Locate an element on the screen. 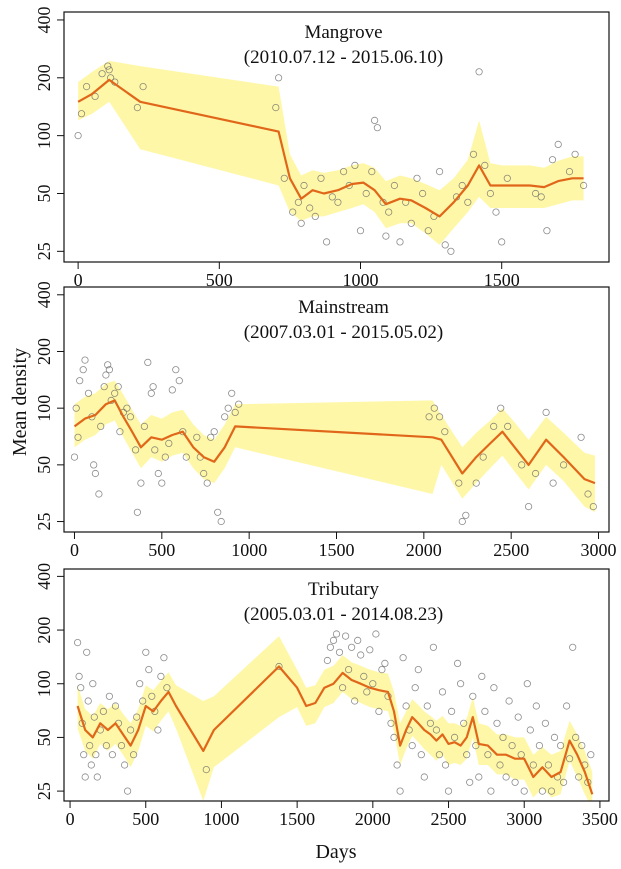 This screenshot has width=621, height=869. y-tick-label: 100 is located at coordinates (44, 408).